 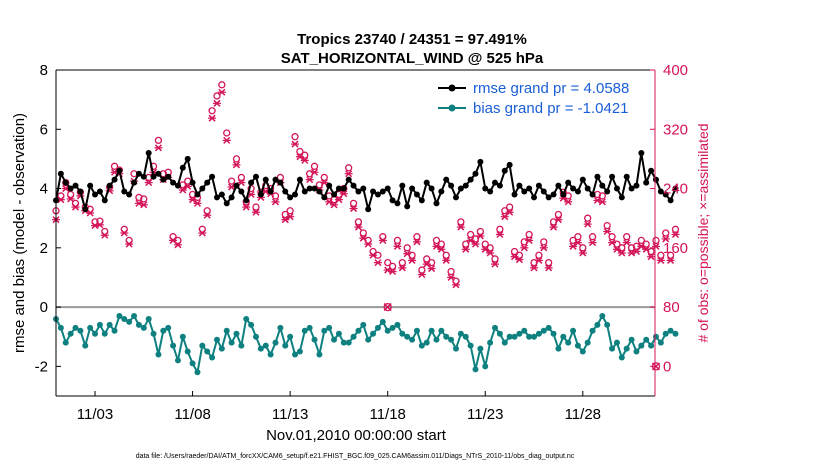 What do you see at coordinates (339, 407) in the screenshot?
I see `x-ticks: 11/03 11/08 11/13 11/18 11/23 11/28` at bounding box center [339, 407].